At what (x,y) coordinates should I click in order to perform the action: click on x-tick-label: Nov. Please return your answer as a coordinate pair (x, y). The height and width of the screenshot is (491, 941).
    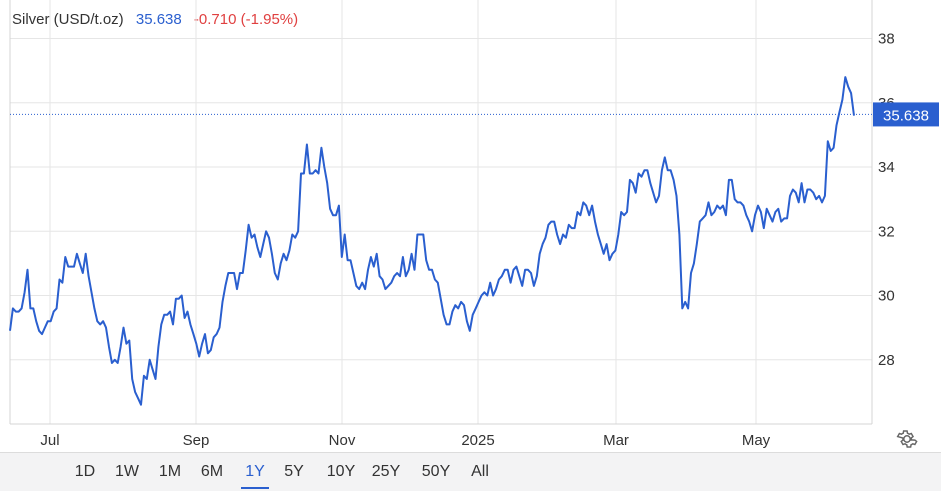
    Looking at the image, I should click on (342, 440).